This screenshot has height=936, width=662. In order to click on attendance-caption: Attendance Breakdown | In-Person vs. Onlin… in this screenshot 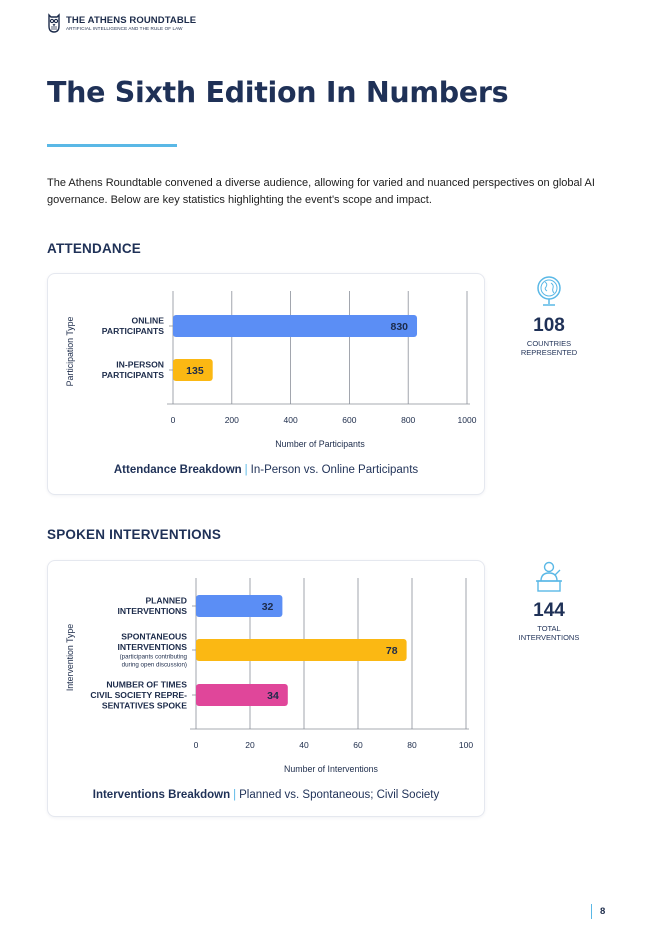, I will do `click(266, 470)`.